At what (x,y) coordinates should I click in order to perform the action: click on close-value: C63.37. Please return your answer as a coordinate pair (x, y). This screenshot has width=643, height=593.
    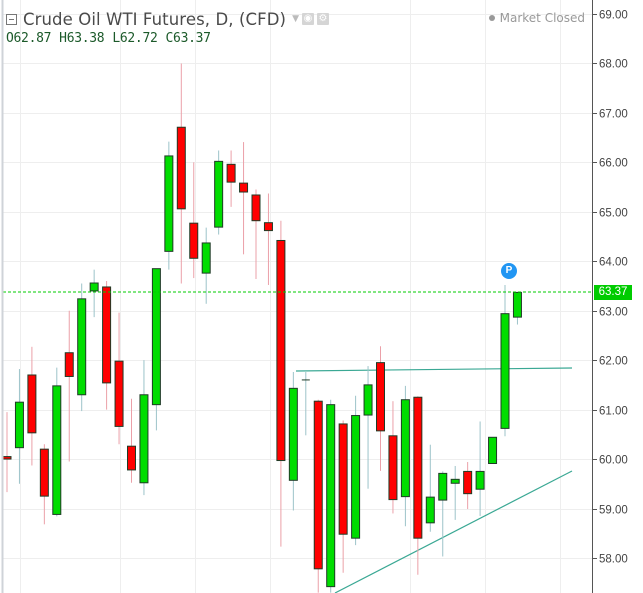
    Looking at the image, I should click on (188, 38).